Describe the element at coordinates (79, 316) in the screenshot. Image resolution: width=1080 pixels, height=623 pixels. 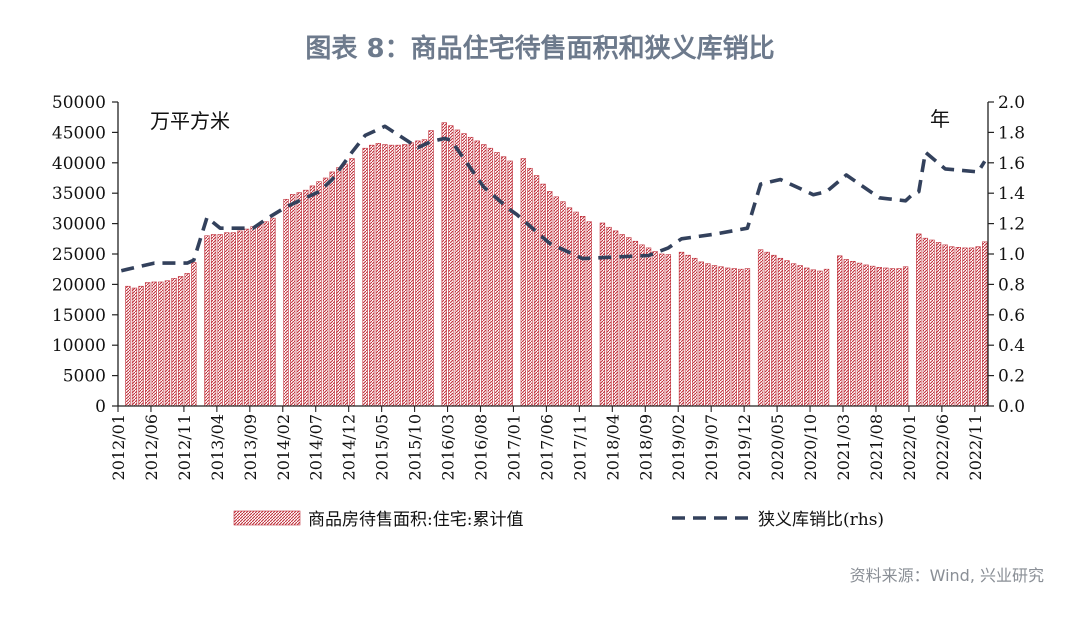
I see `left-tick-label: 15000` at that location.